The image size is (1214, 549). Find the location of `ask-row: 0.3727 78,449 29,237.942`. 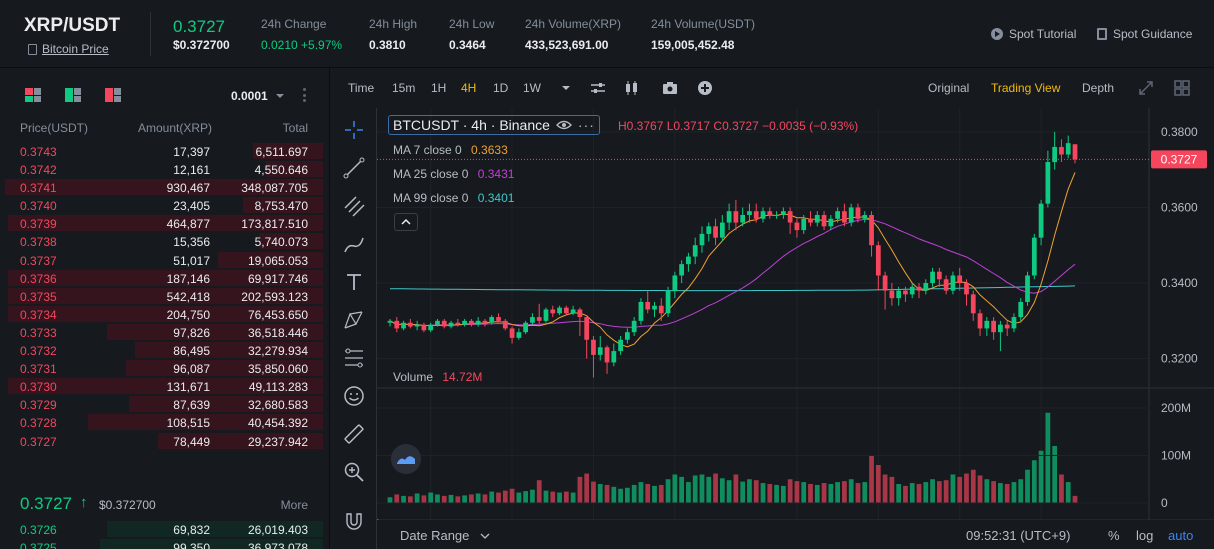

ask-row: 0.3727 78,449 29,237.942 is located at coordinates (165, 441).